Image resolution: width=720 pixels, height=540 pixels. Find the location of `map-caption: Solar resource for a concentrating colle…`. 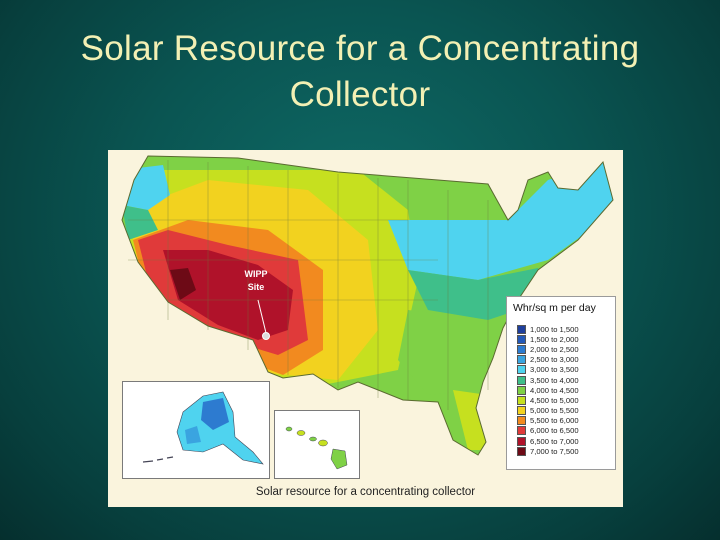

map-caption: Solar resource for a concentrating colle… is located at coordinates (365, 492).